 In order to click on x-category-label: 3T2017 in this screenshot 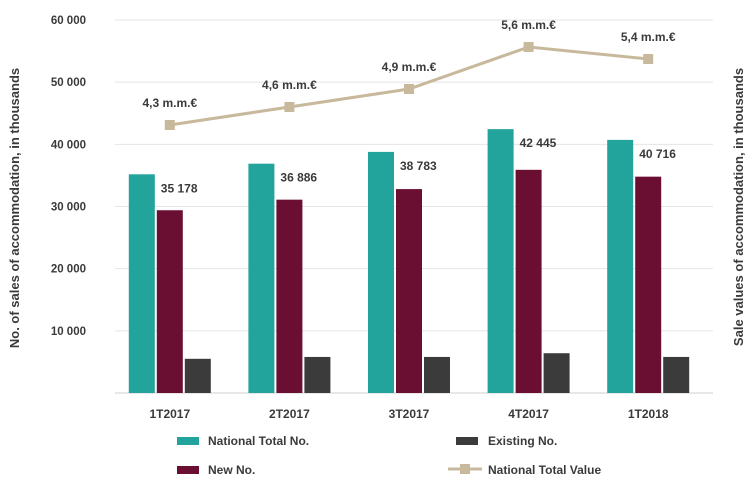, I will do `click(409, 414)`.